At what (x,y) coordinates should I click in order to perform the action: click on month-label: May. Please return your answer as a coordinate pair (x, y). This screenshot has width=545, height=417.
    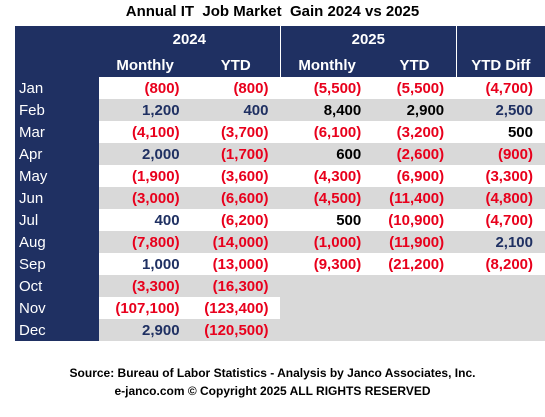
    Looking at the image, I should click on (57, 176).